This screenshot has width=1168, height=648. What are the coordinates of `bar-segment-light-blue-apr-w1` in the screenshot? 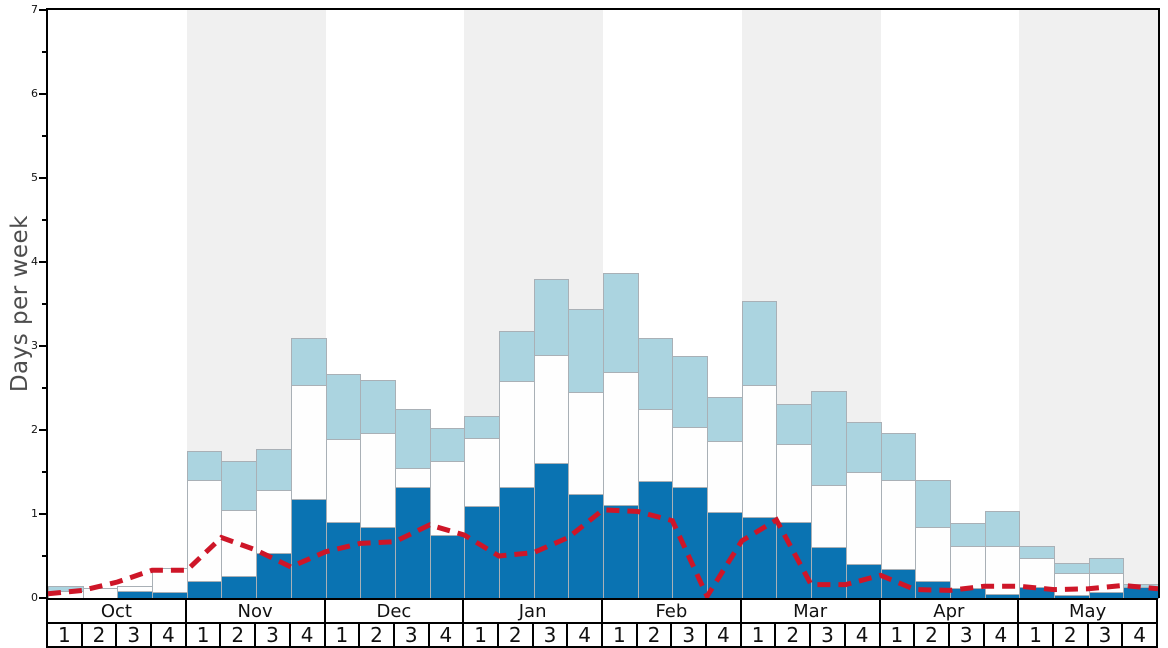 It's located at (898, 457).